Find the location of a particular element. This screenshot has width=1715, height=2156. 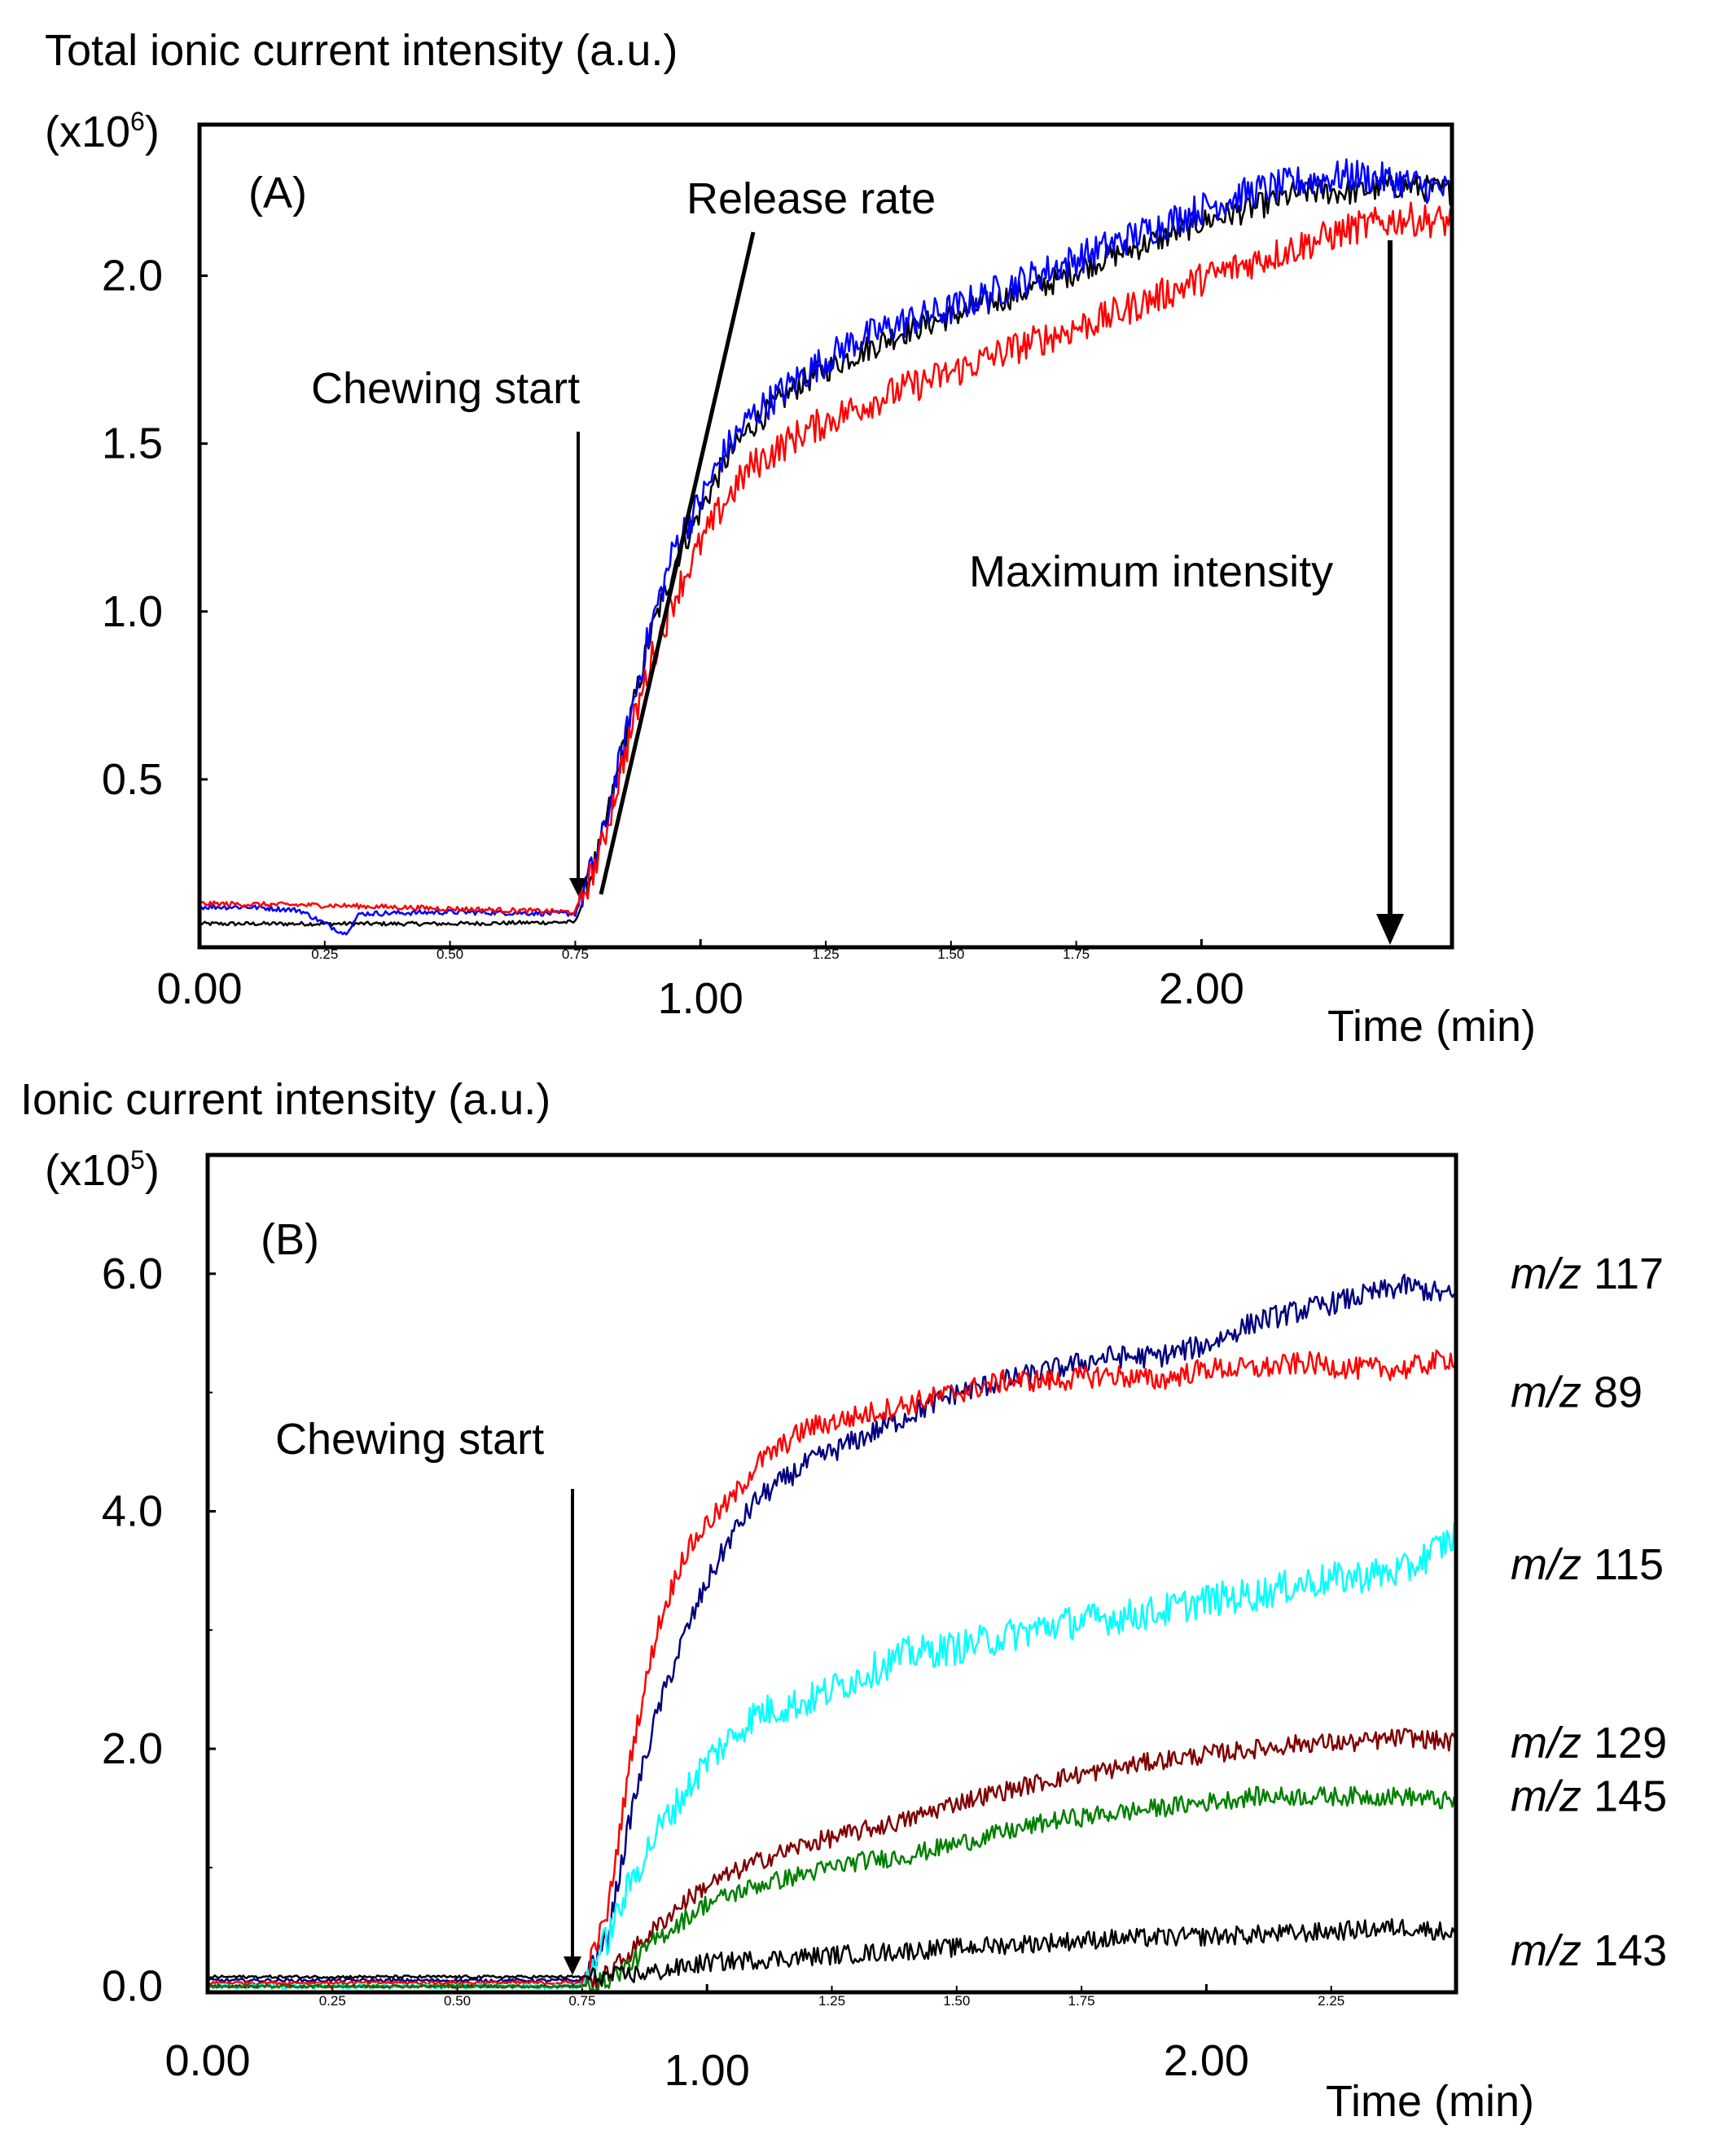

panel-b-ylabel: Ionic current intensity (a.u.) is located at coordinates (285, 1099).